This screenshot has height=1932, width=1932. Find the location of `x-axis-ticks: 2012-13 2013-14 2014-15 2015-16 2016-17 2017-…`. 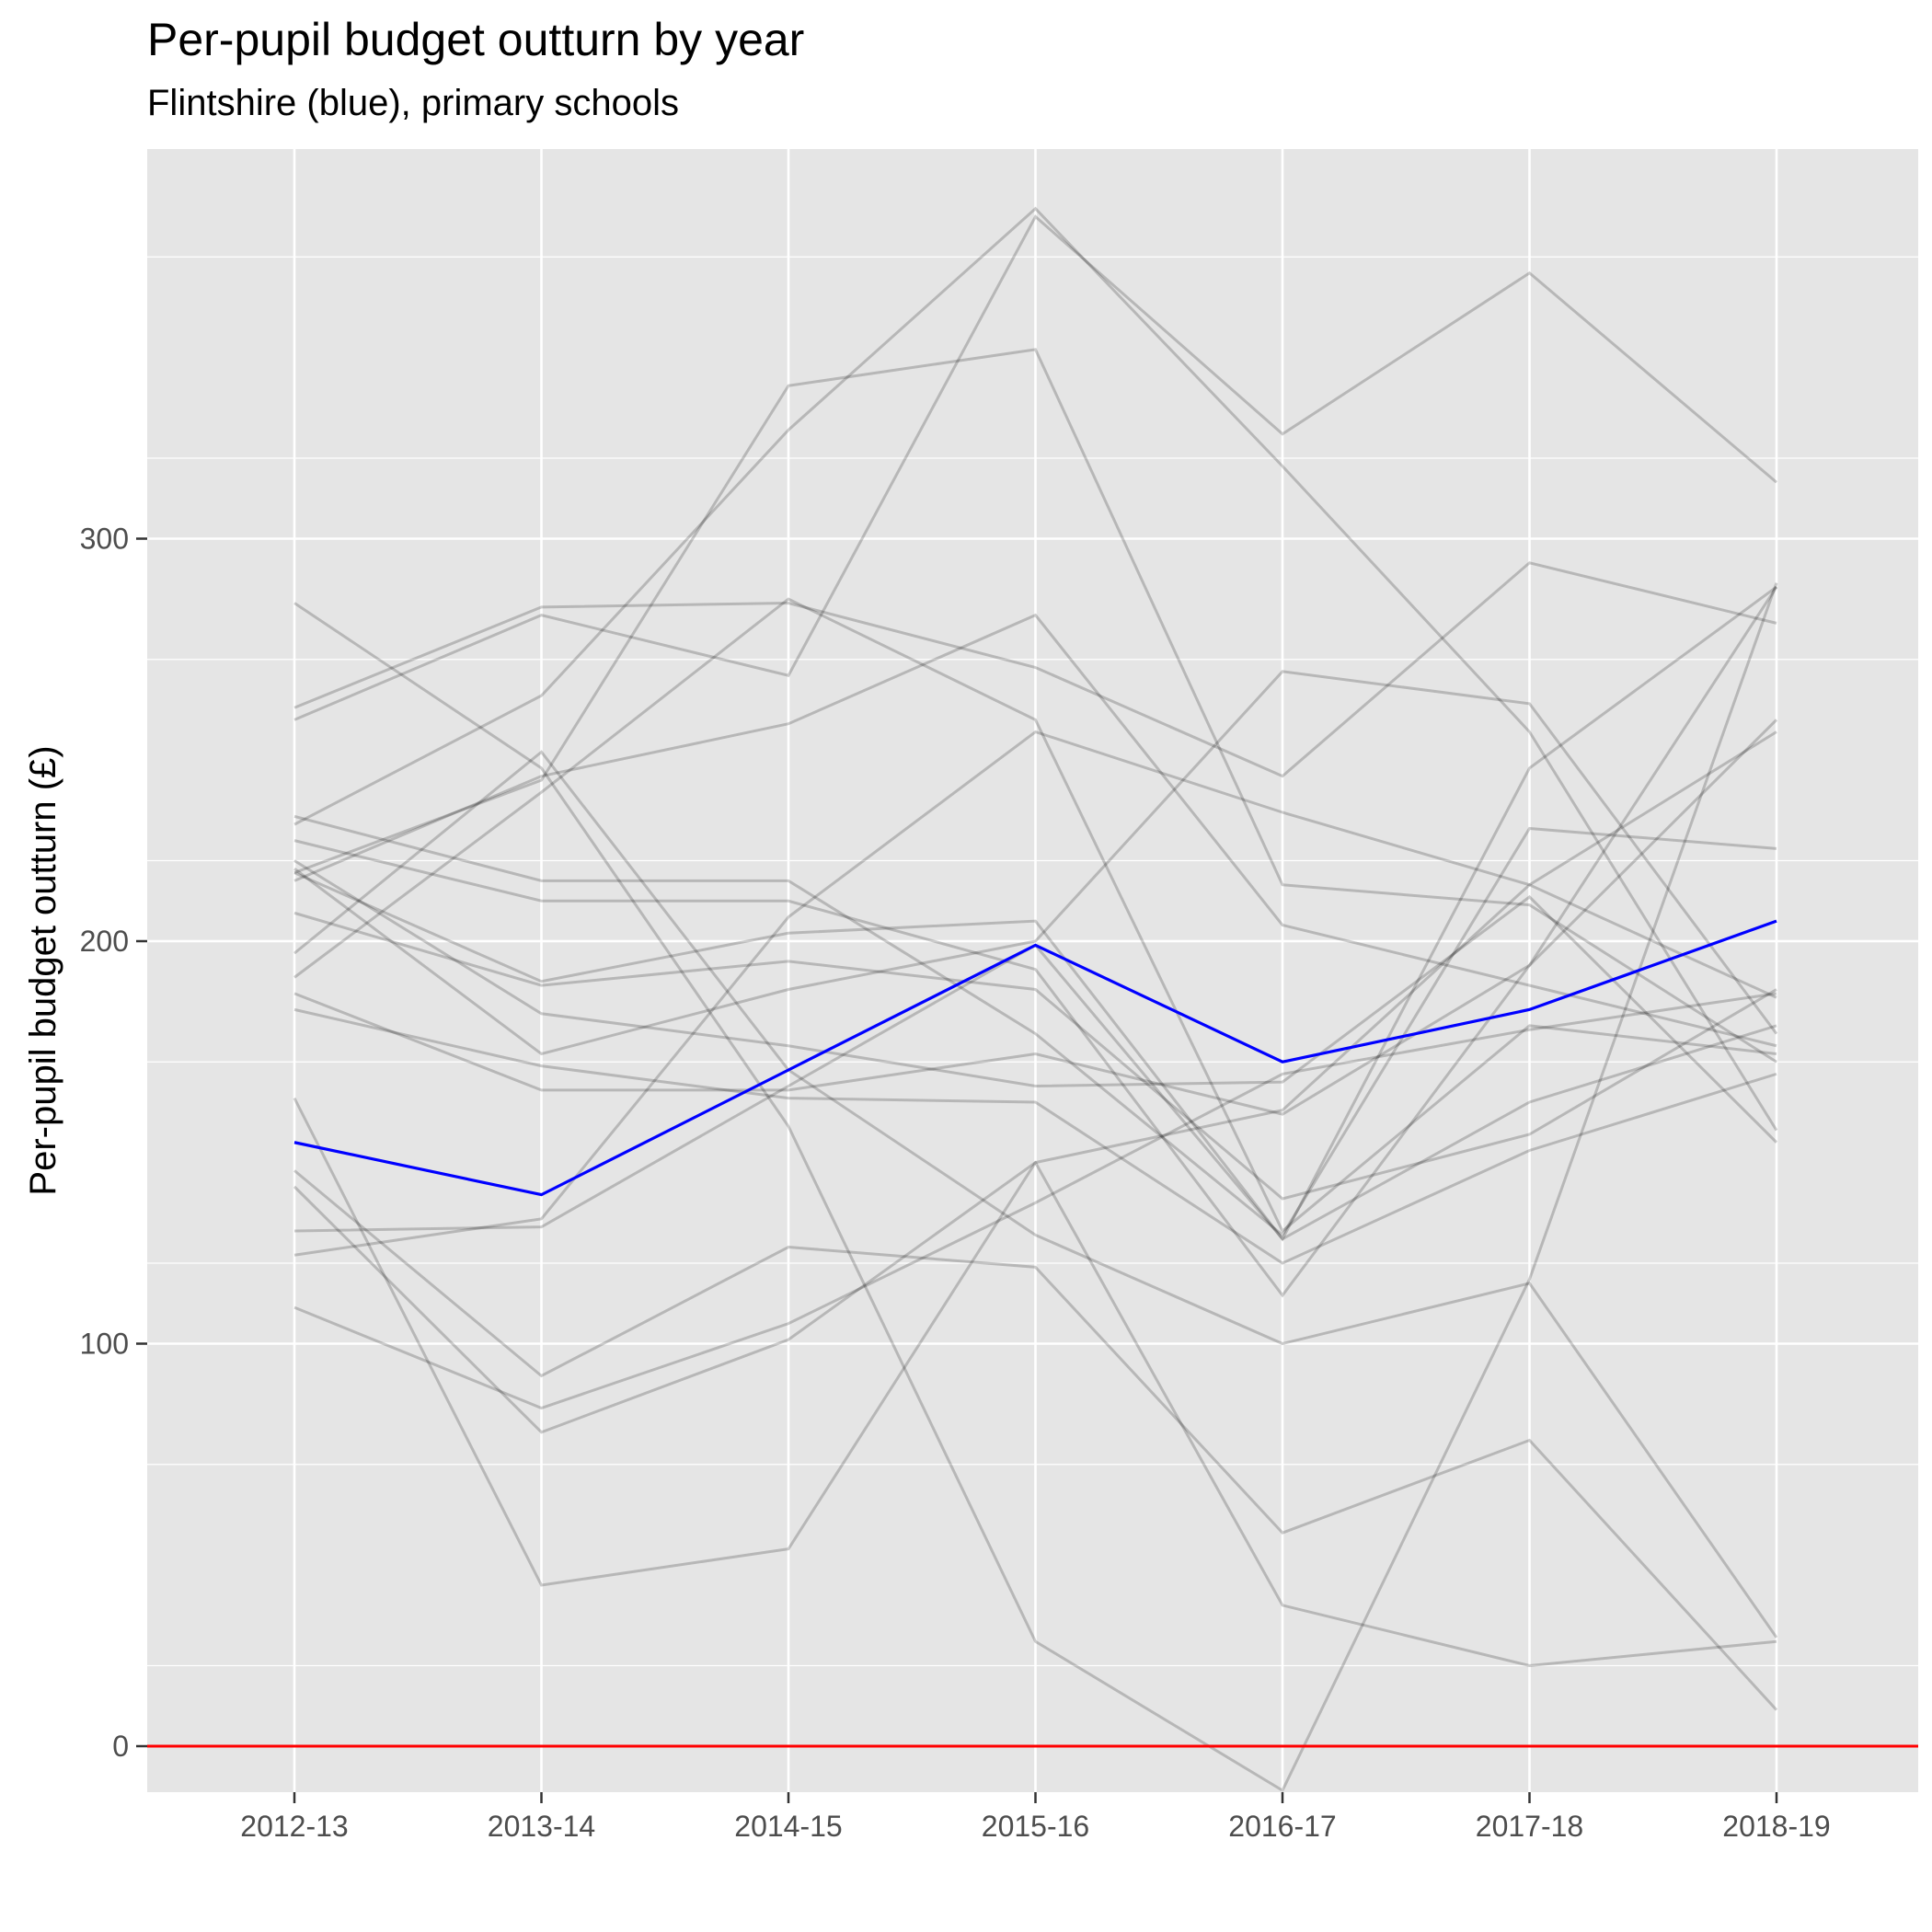

x-axis-ticks: 2012-13 2013-14 2014-15 2015-16 2016-17 2017-… is located at coordinates (1035, 1817).